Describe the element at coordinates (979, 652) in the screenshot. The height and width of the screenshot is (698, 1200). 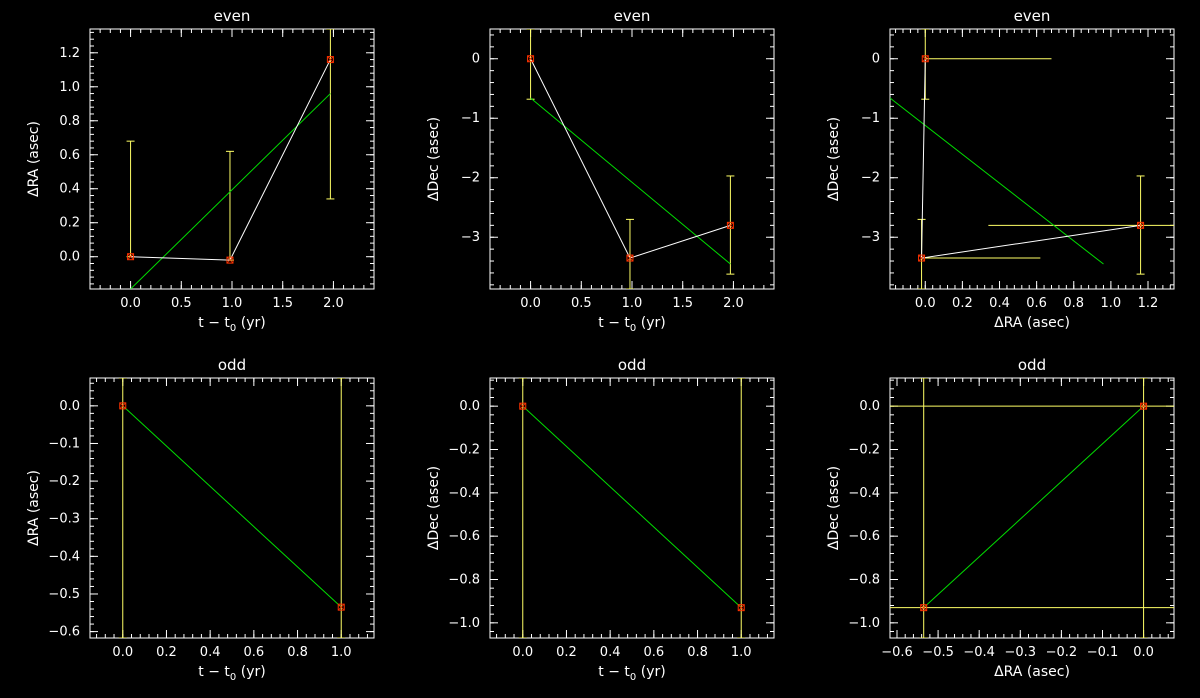
I see `x-tick-label: −0.4` at that location.